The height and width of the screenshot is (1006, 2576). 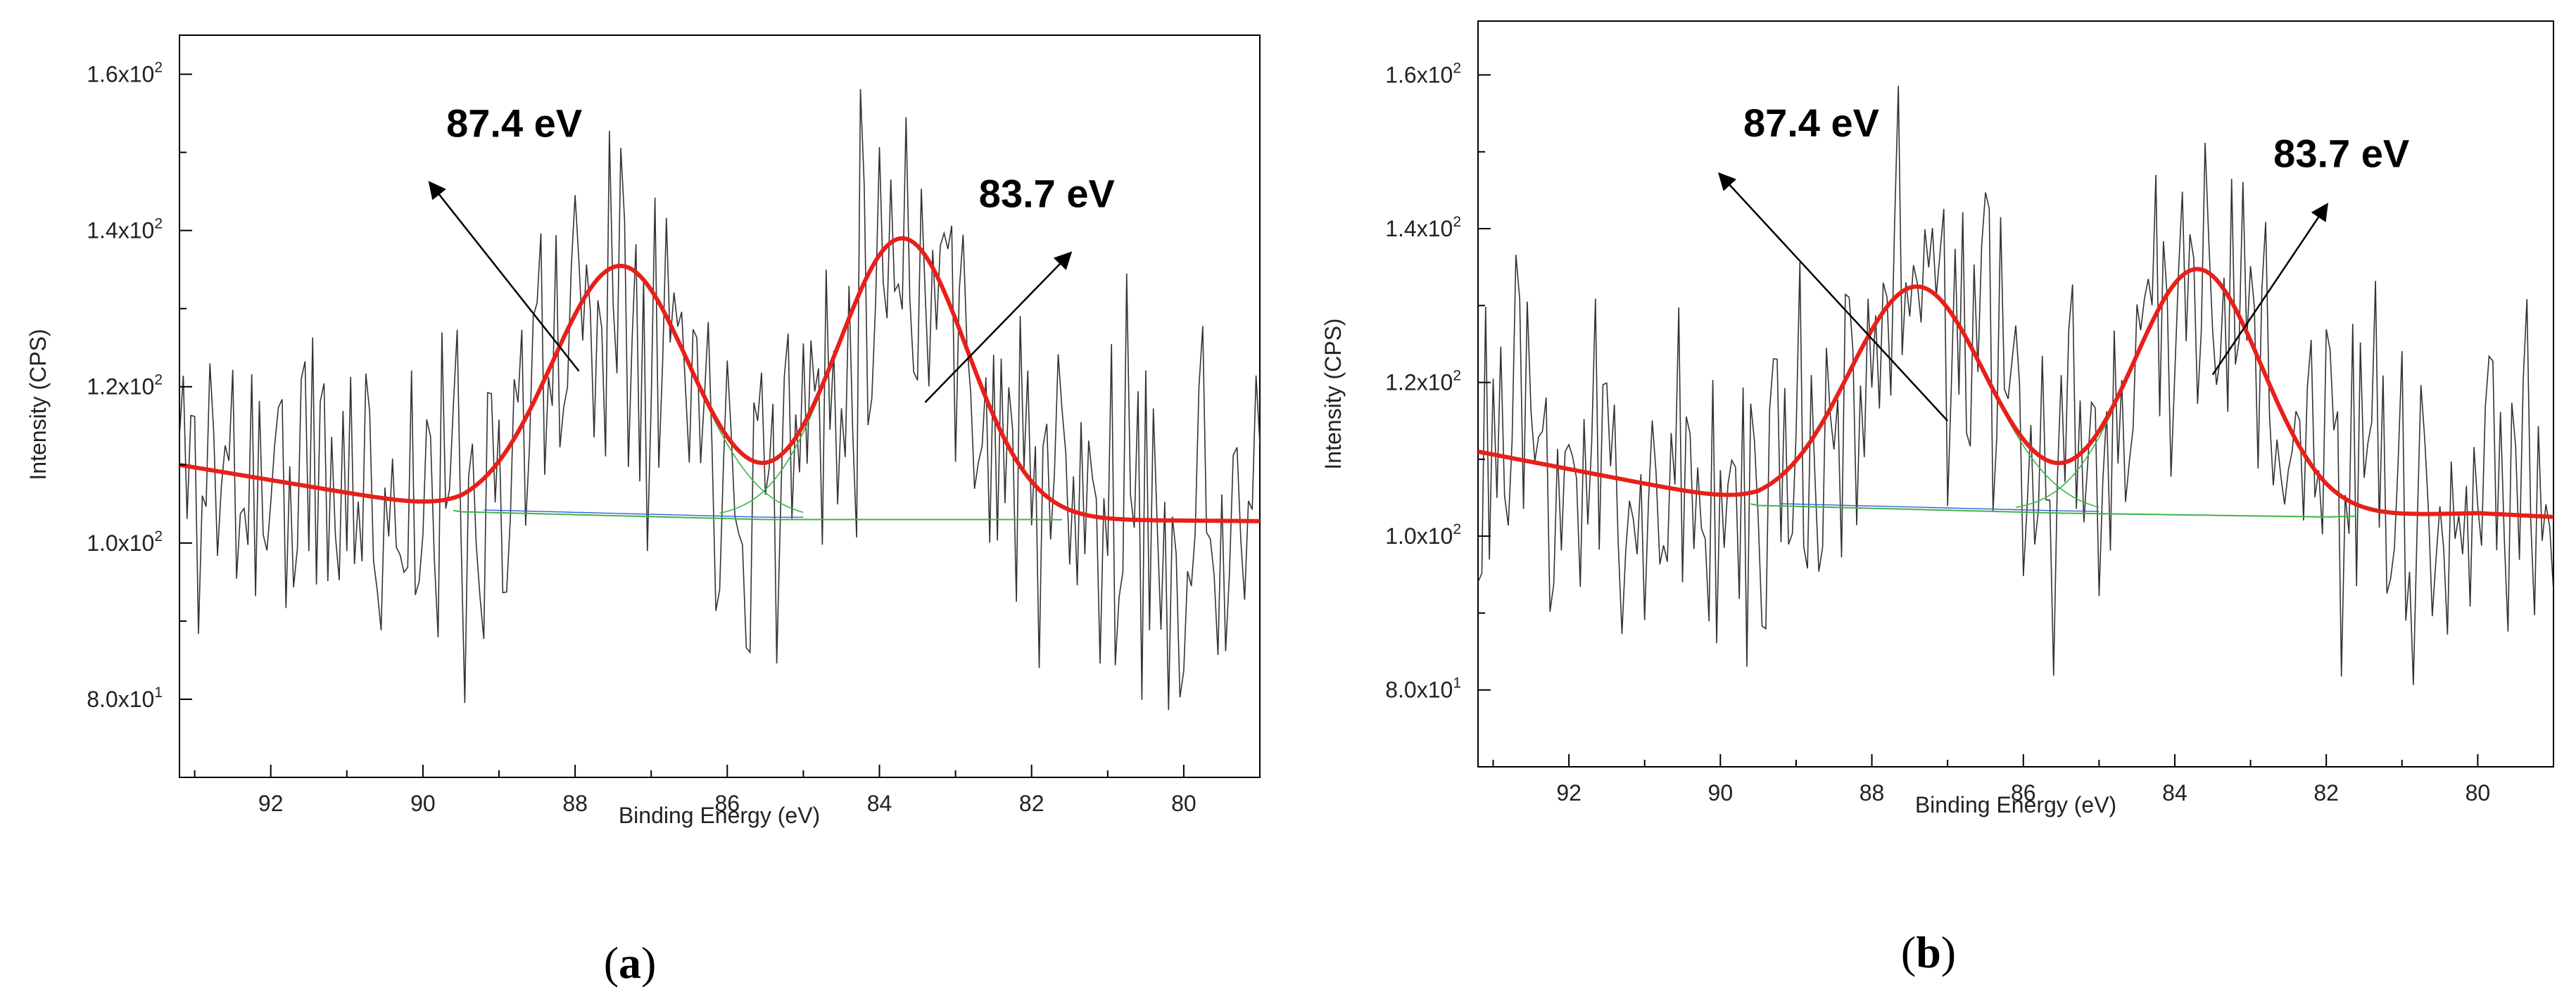 I want to click on y-axis-label-b: Intensity (CPS), so click(x=1333, y=394).